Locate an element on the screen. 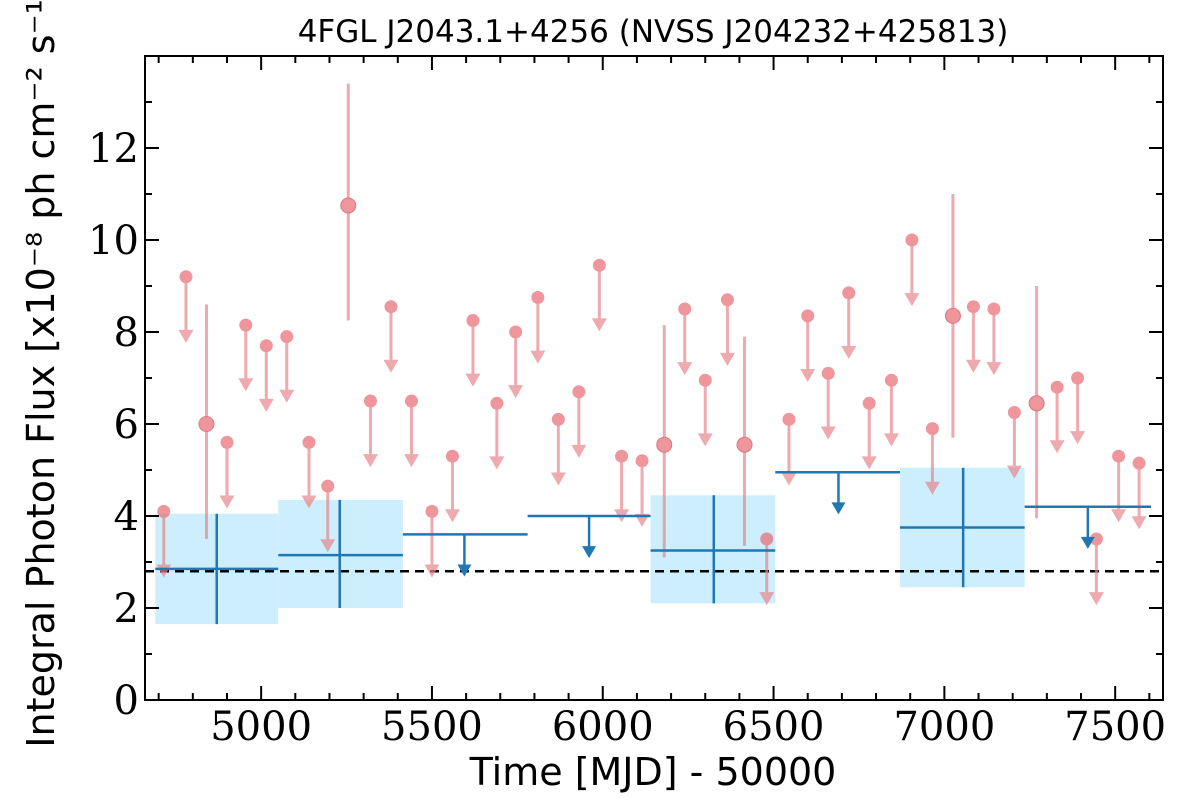  y-axis-label: Integral Photon Flux [x10⁻⁸ ph cm⁻² s⁻¹] is located at coordinates (41, 374).